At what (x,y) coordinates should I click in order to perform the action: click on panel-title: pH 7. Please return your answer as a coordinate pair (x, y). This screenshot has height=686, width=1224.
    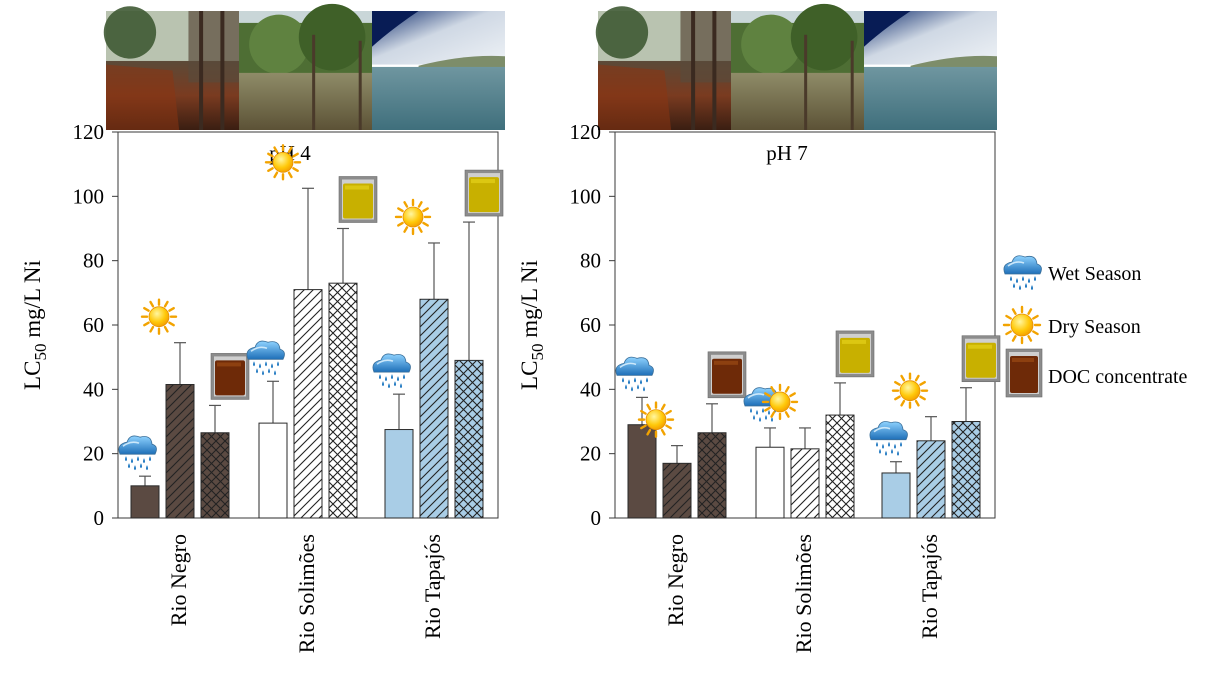
    Looking at the image, I should click on (786, 153).